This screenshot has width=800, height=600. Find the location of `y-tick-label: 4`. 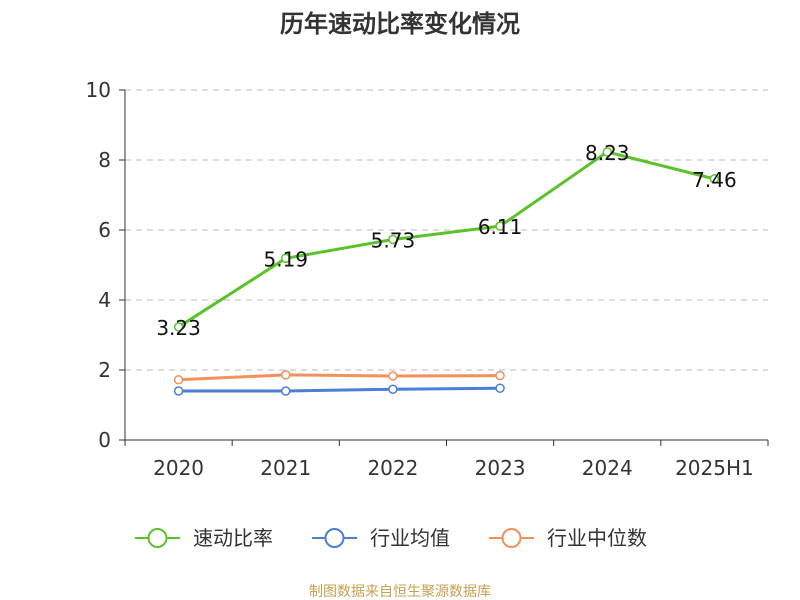

y-tick-label: 4 is located at coordinates (104, 300).